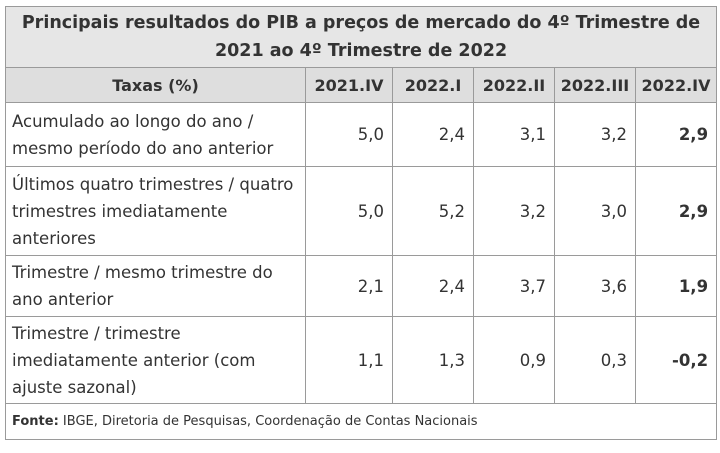 Image resolution: width=720 pixels, height=453 pixels. What do you see at coordinates (595, 286) in the screenshot?
I see `cell-value: 3,6` at bounding box center [595, 286].